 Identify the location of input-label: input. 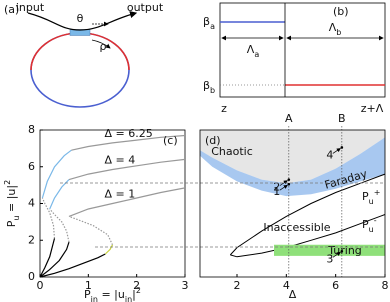
(30, 7).